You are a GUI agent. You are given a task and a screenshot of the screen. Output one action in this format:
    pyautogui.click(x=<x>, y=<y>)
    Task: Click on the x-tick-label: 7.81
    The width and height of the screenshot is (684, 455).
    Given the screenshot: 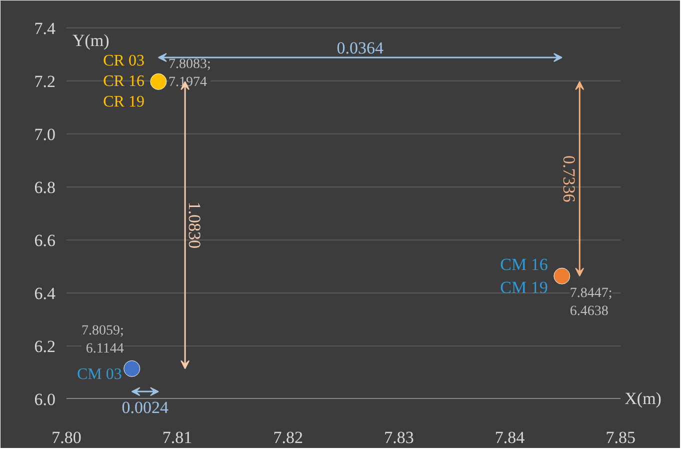 What is the action you would take?
    pyautogui.click(x=177, y=437)
    